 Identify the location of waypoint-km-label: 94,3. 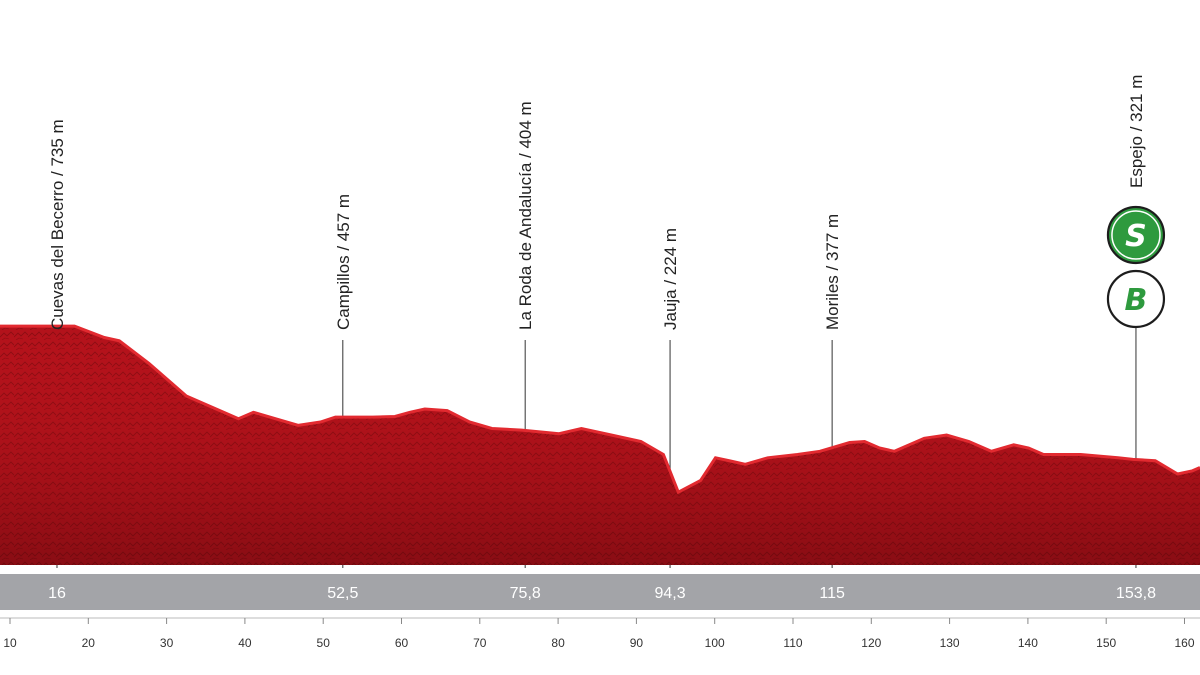
(669, 593).